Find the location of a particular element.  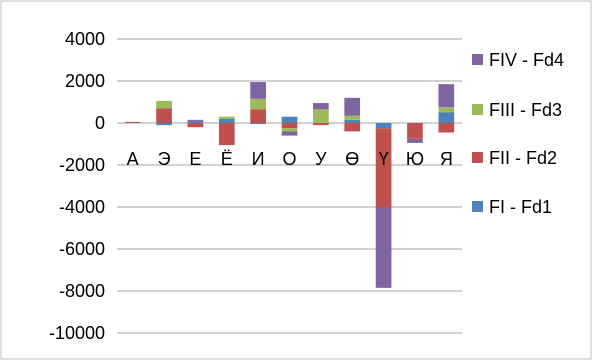

category-label: Я is located at coordinates (446, 159).